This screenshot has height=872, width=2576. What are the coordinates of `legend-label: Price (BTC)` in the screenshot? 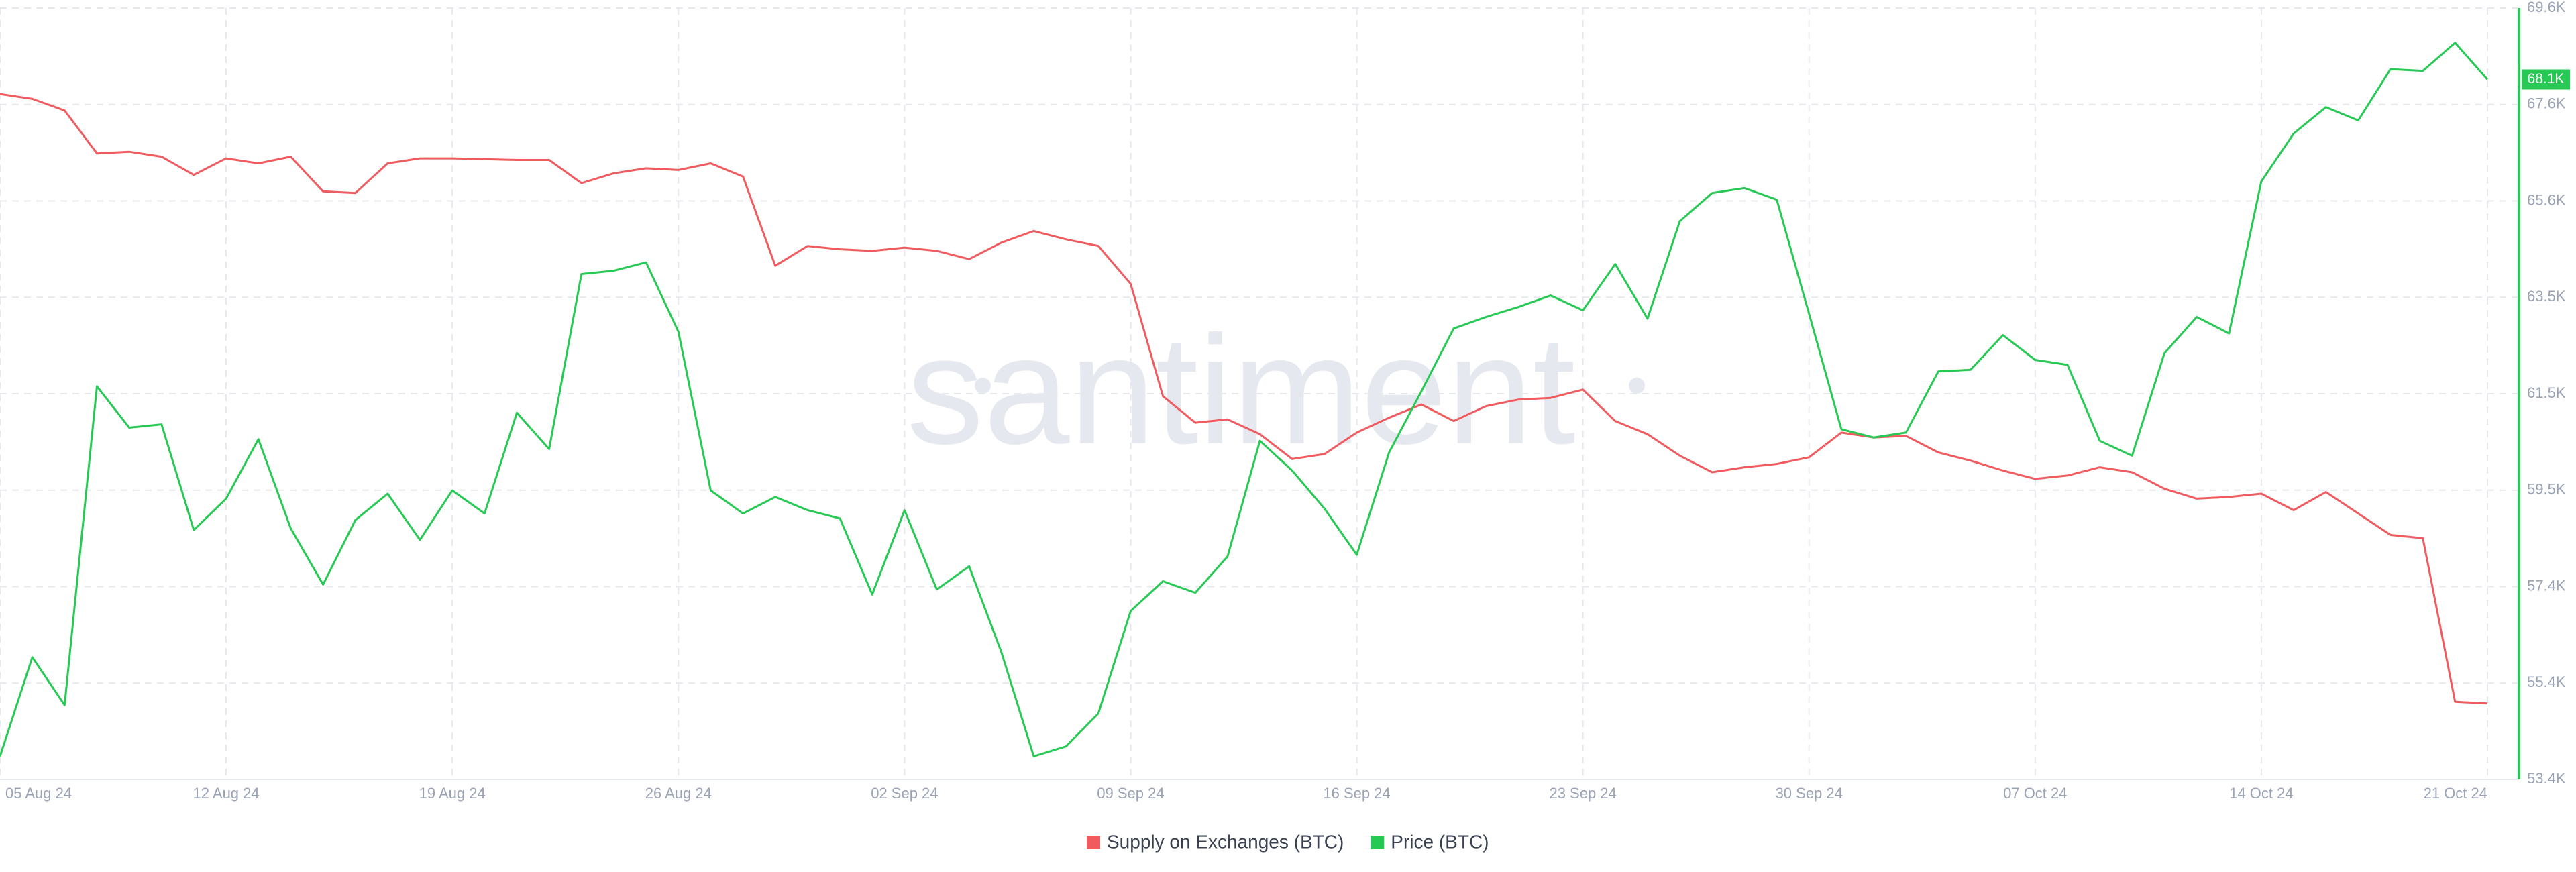 It's located at (1440, 841).